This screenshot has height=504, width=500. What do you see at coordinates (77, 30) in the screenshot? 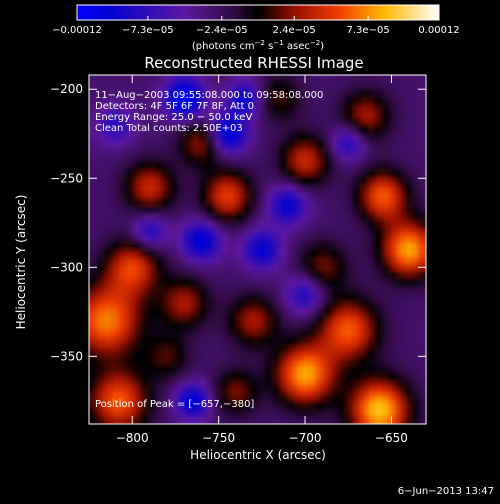
I see `colorbar-tick-label: −0.00012` at bounding box center [77, 30].